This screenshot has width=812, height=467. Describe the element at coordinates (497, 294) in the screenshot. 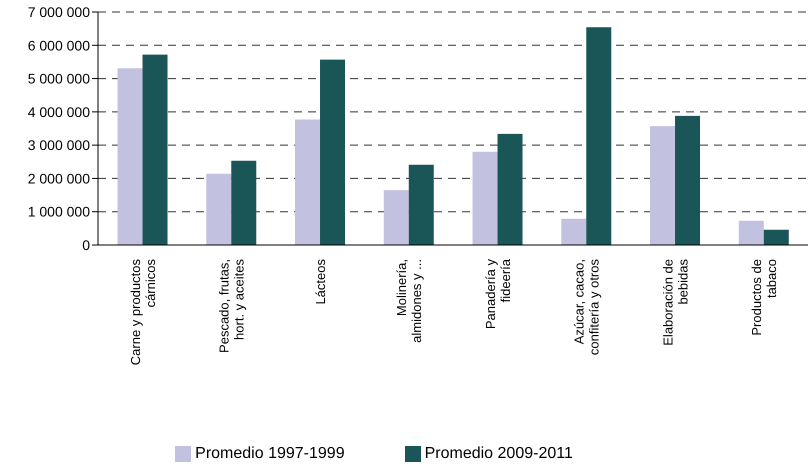

I see `x-tick-label: Panadería y fideería` at that location.